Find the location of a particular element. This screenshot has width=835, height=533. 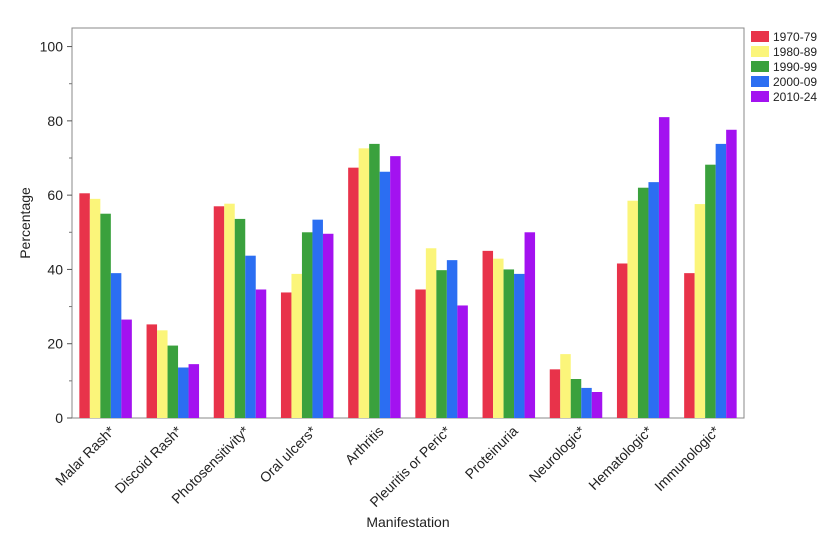

x-axis-title: Manifestation is located at coordinates (407, 522).